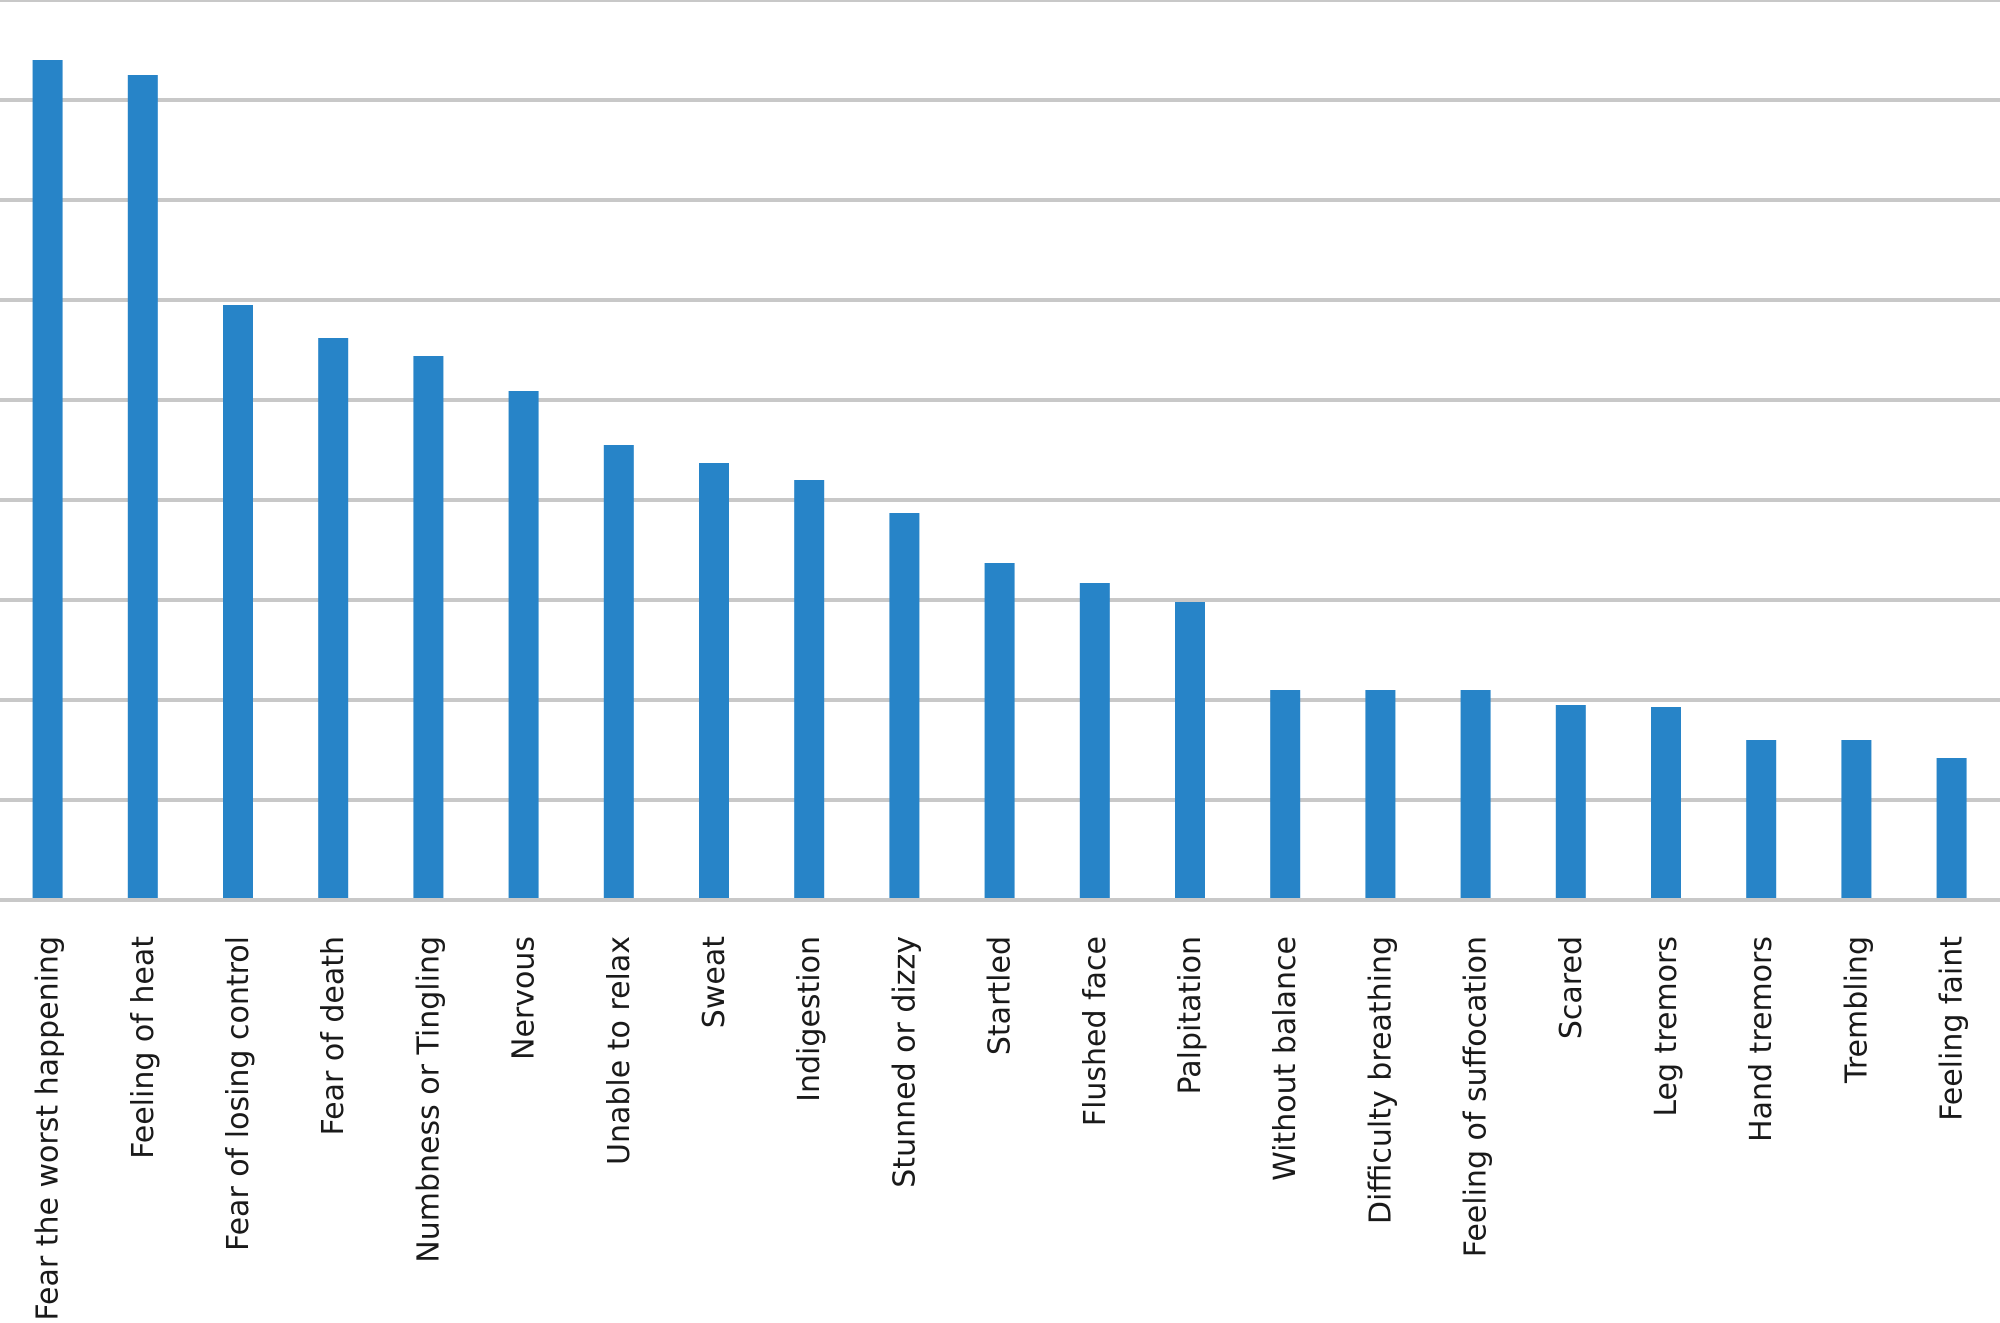 The width and height of the screenshot is (2000, 1323). What do you see at coordinates (524, 998) in the screenshot?
I see `x-tick-label: Nervous` at bounding box center [524, 998].